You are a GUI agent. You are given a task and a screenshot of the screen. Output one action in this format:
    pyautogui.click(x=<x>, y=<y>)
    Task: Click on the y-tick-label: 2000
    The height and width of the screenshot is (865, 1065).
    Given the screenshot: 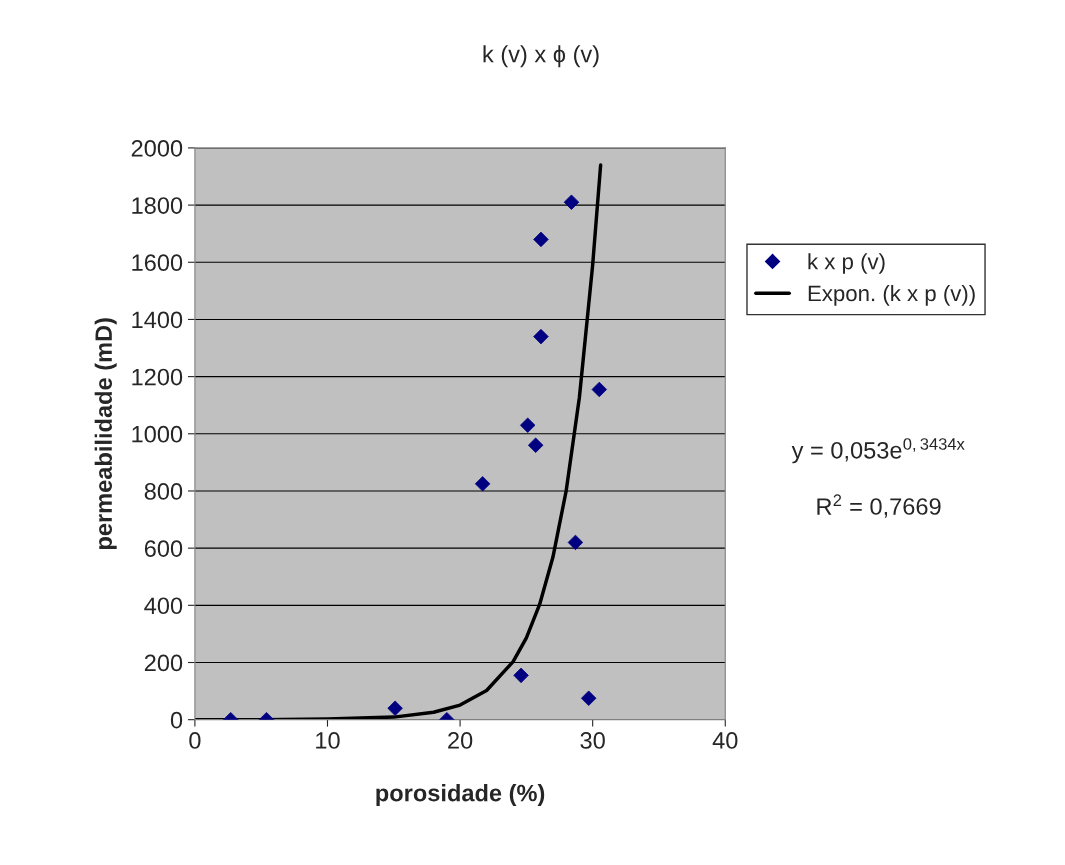 What is the action you would take?
    pyautogui.click(x=157, y=148)
    